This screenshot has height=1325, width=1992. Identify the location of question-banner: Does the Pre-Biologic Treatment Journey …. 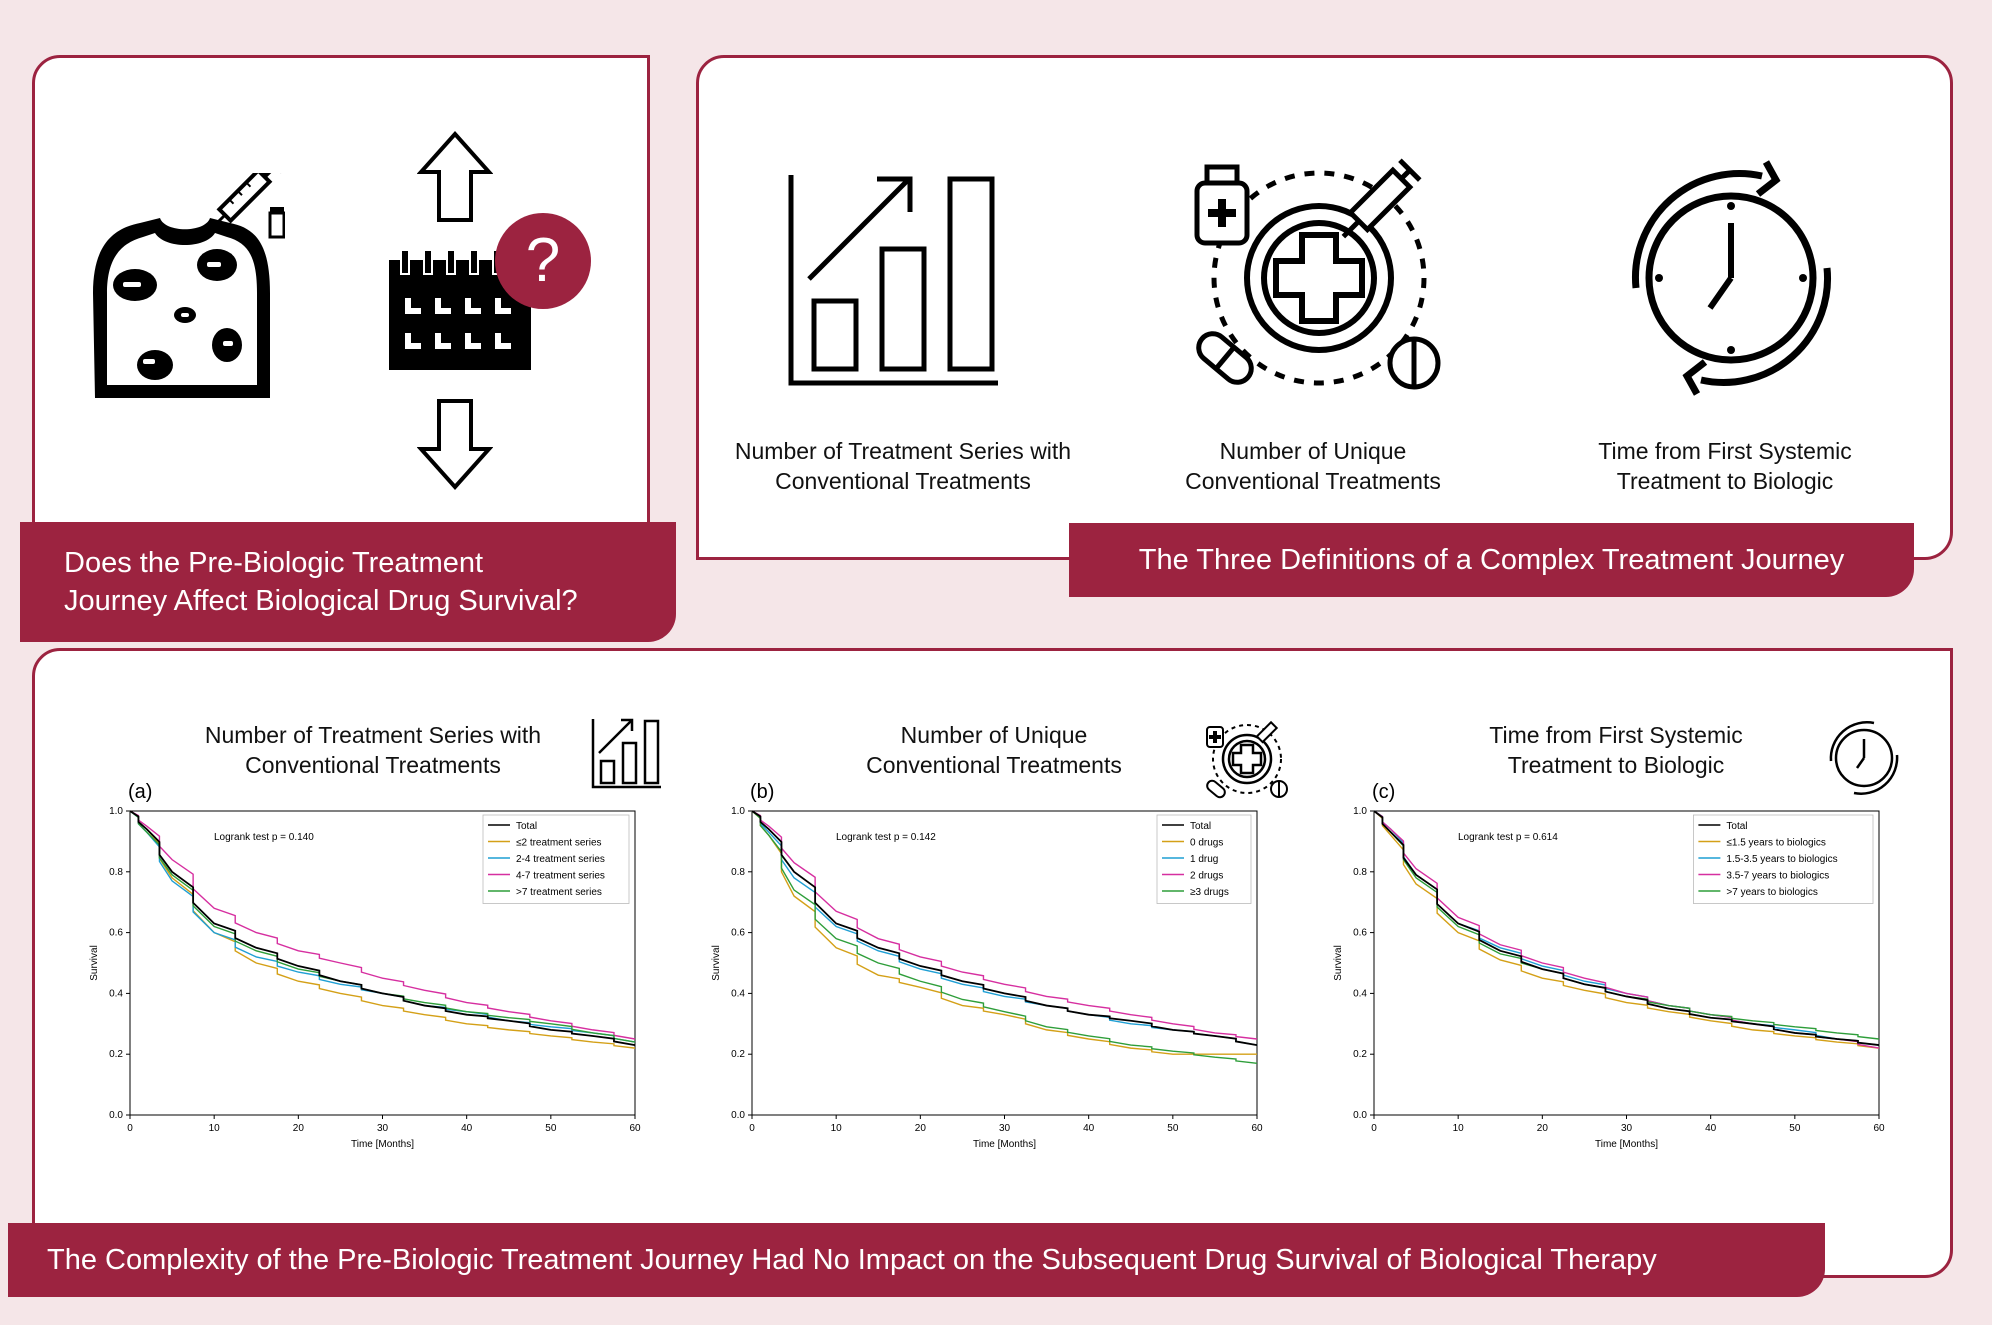
(348, 582).